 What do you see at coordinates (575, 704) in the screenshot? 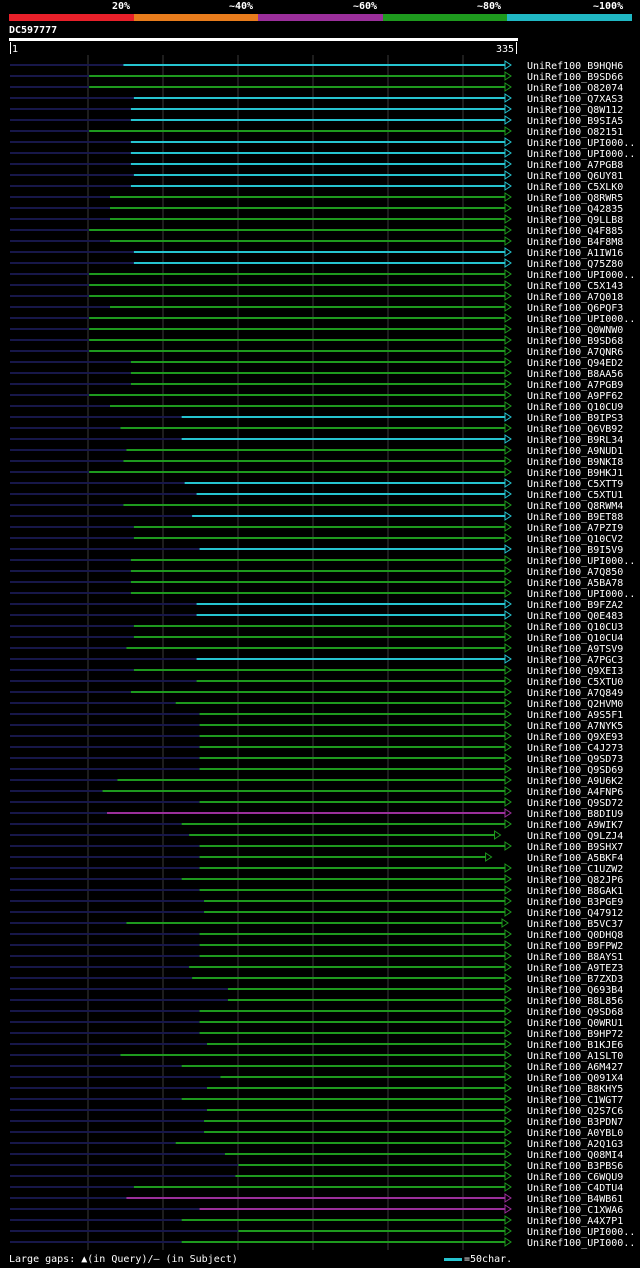
I see `hit-label: UniRef100_Q2HVM0` at bounding box center [575, 704].